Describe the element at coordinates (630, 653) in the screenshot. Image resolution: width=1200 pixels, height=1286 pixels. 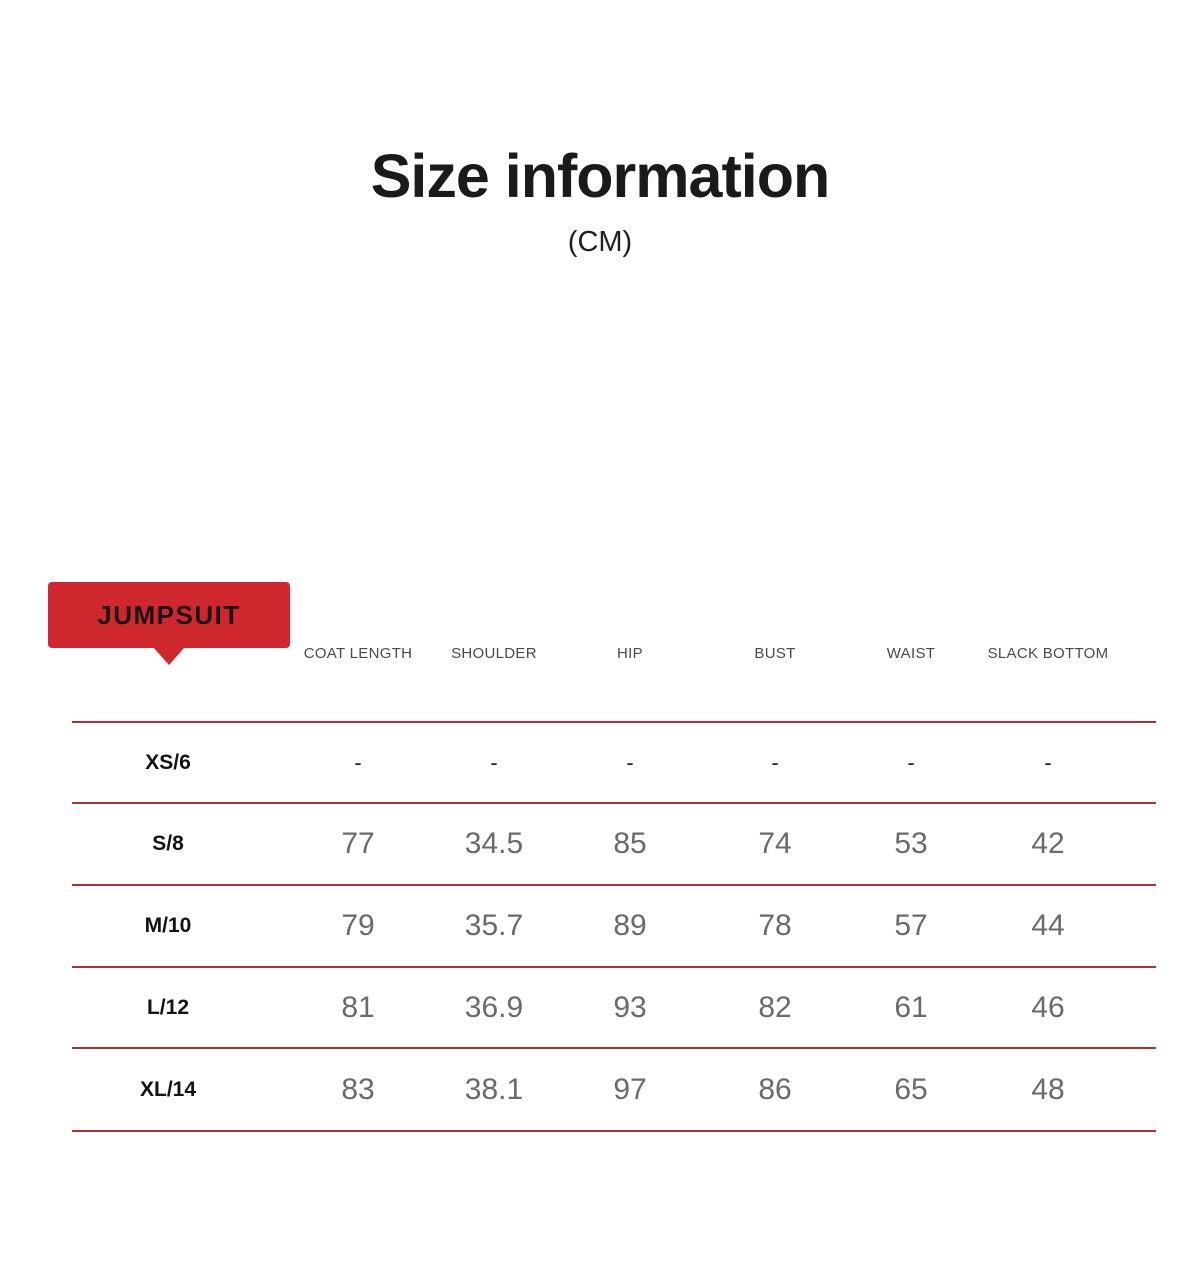
I see `column-header-hip: HIP` at that location.